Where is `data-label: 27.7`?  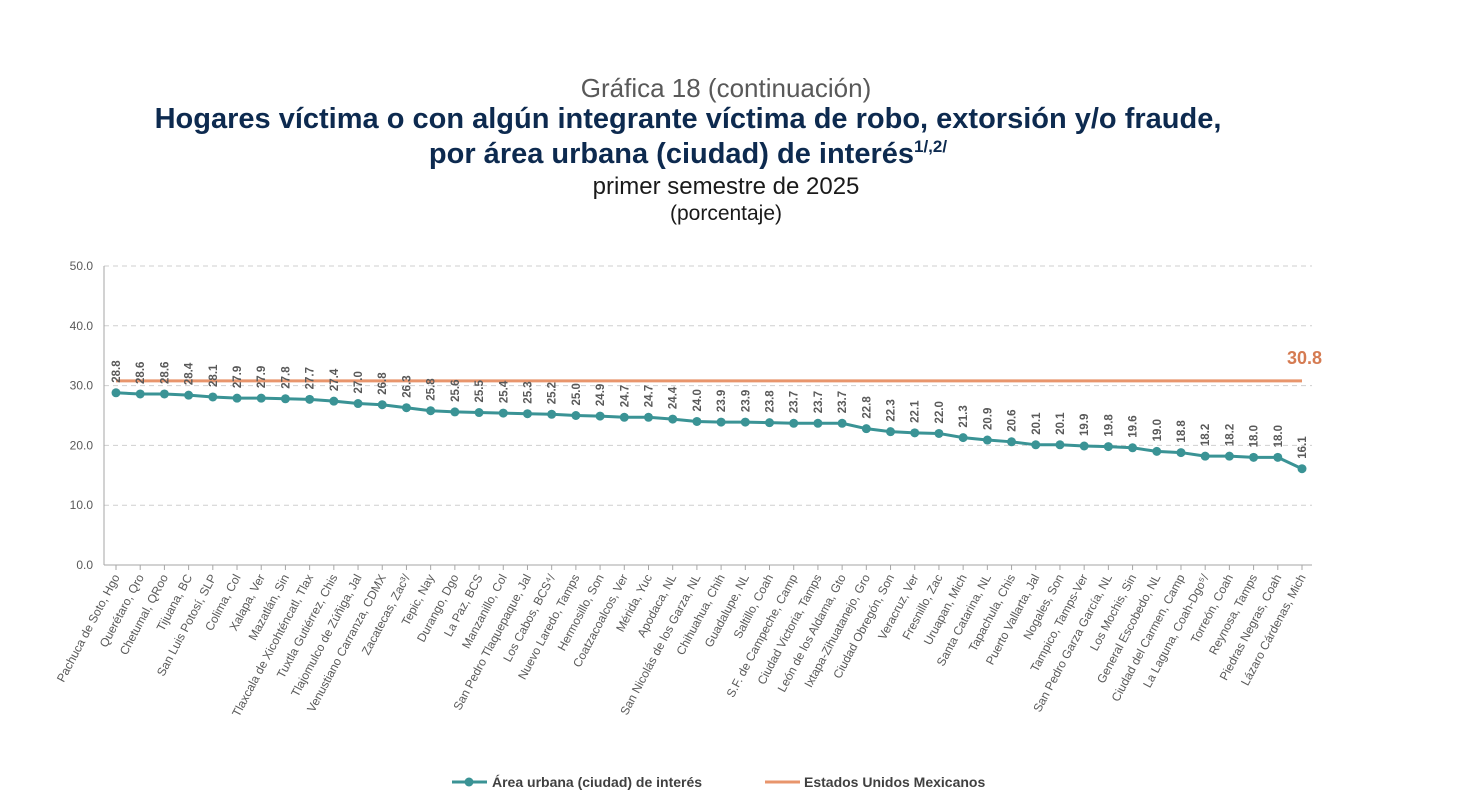
data-label: 27.7 is located at coordinates (311, 378).